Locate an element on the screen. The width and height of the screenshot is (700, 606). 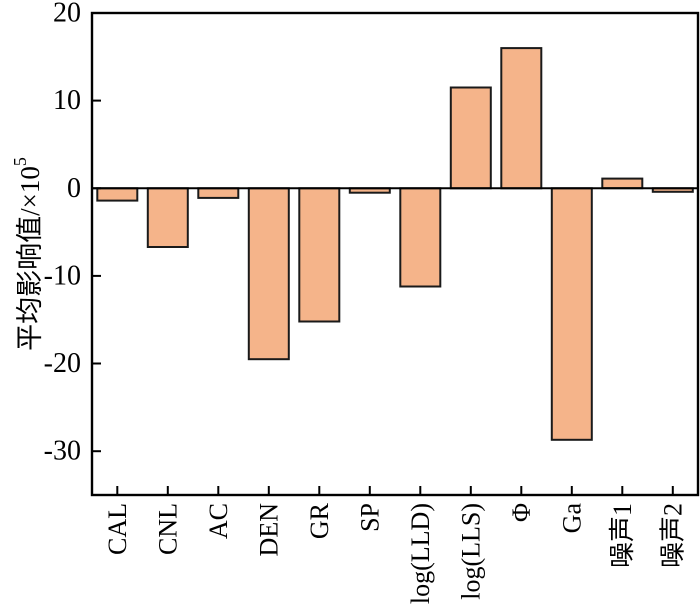
x-category-label: DEN is located at coordinates (268, 530).